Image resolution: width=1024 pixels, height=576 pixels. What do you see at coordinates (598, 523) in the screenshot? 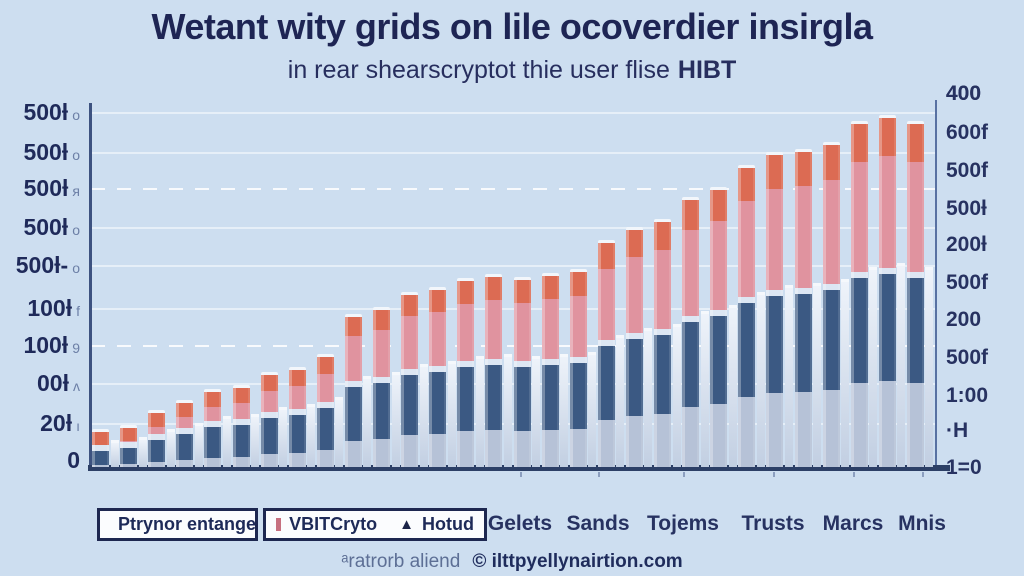
I see `x-tick-label: Sands` at bounding box center [598, 523].